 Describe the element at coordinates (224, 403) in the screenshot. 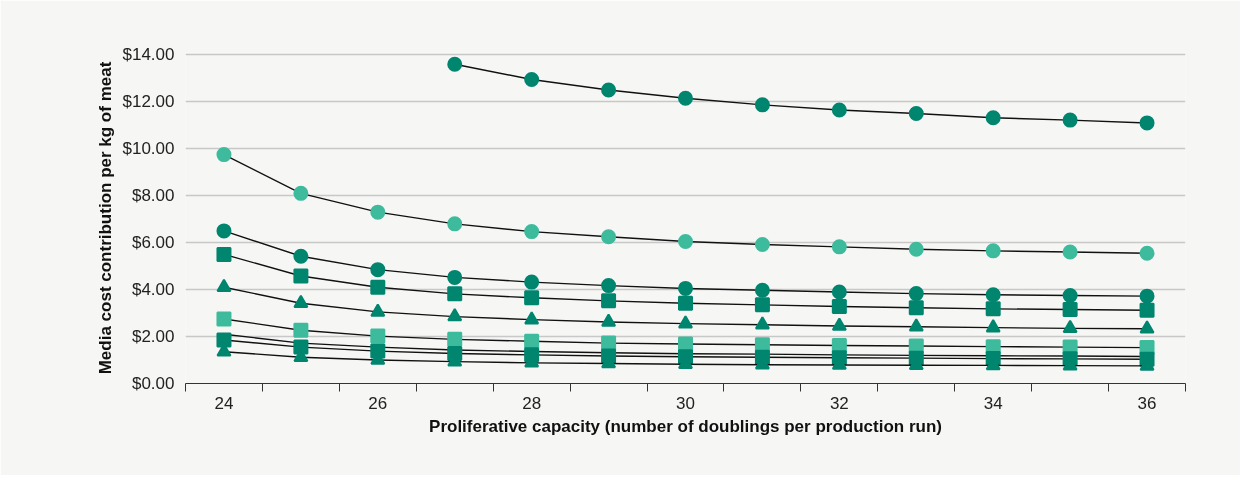

I see `x-tick-label: 24` at that location.